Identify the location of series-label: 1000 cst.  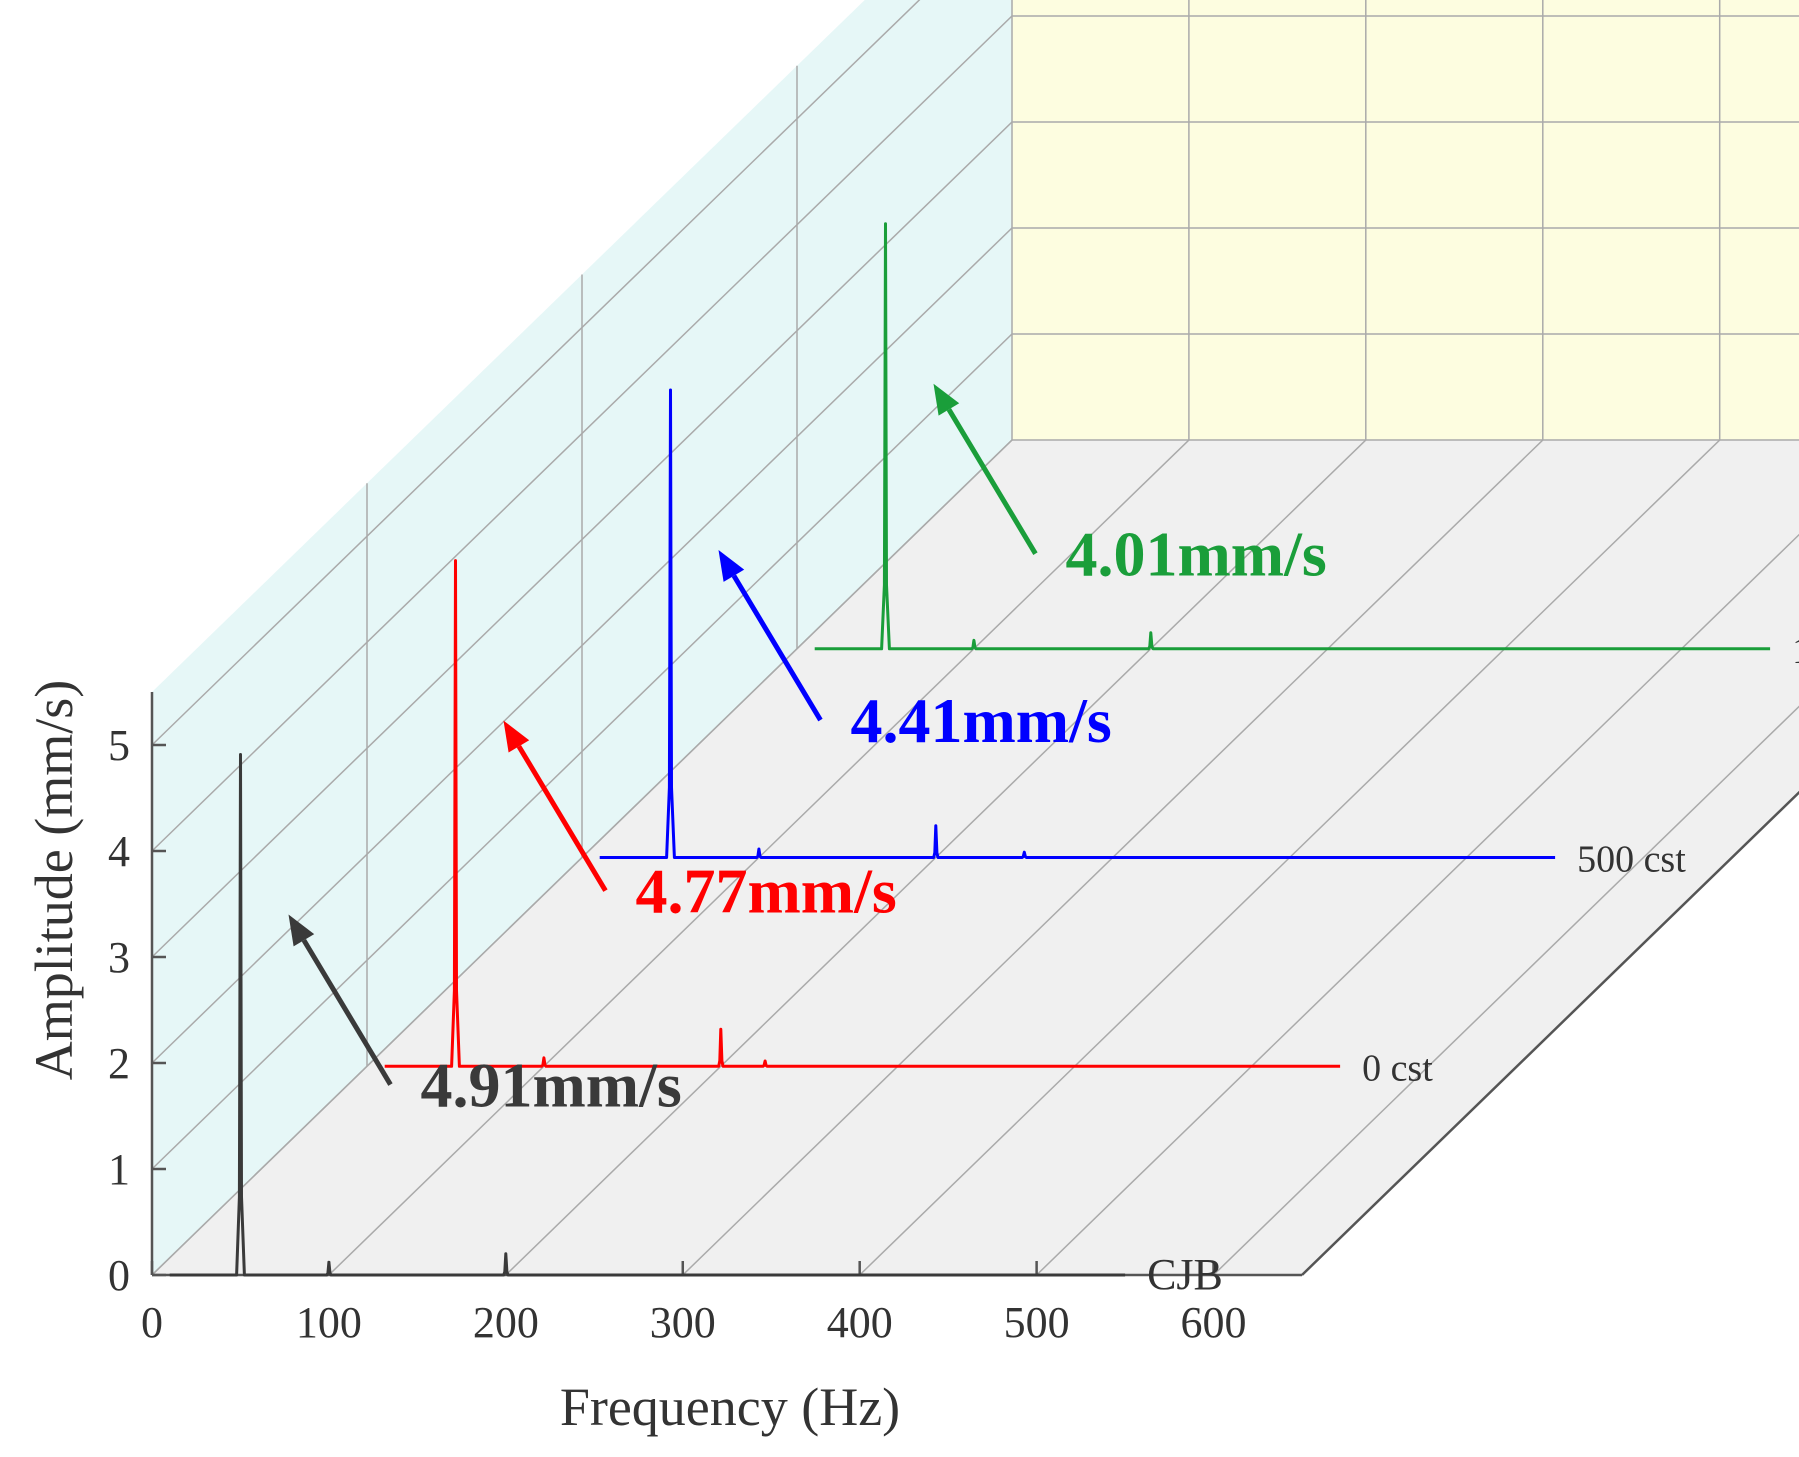
(1795, 651).